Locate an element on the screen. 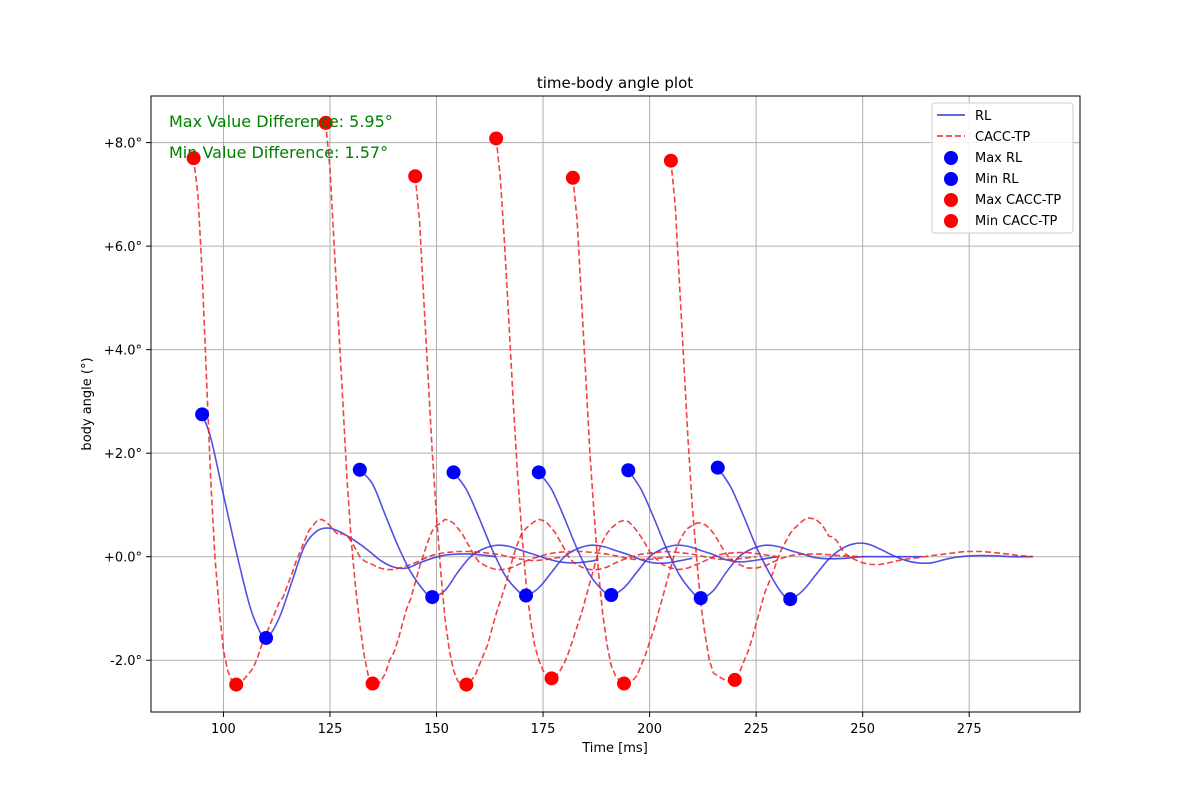 The width and height of the screenshot is (1200, 800). y-tick-label: +6.0° is located at coordinates (123, 247).